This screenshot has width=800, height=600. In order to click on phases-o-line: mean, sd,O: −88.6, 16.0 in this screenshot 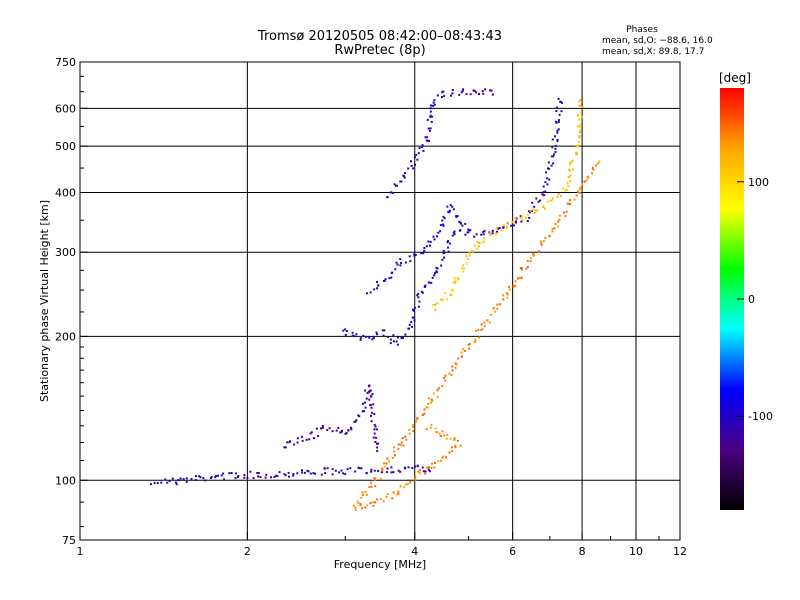, I will do `click(657, 41)`.